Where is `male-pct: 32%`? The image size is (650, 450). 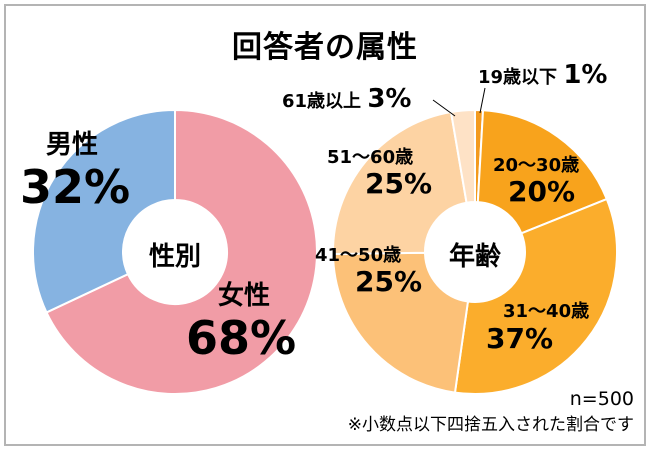
male-pct: 32% is located at coordinates (75, 187).